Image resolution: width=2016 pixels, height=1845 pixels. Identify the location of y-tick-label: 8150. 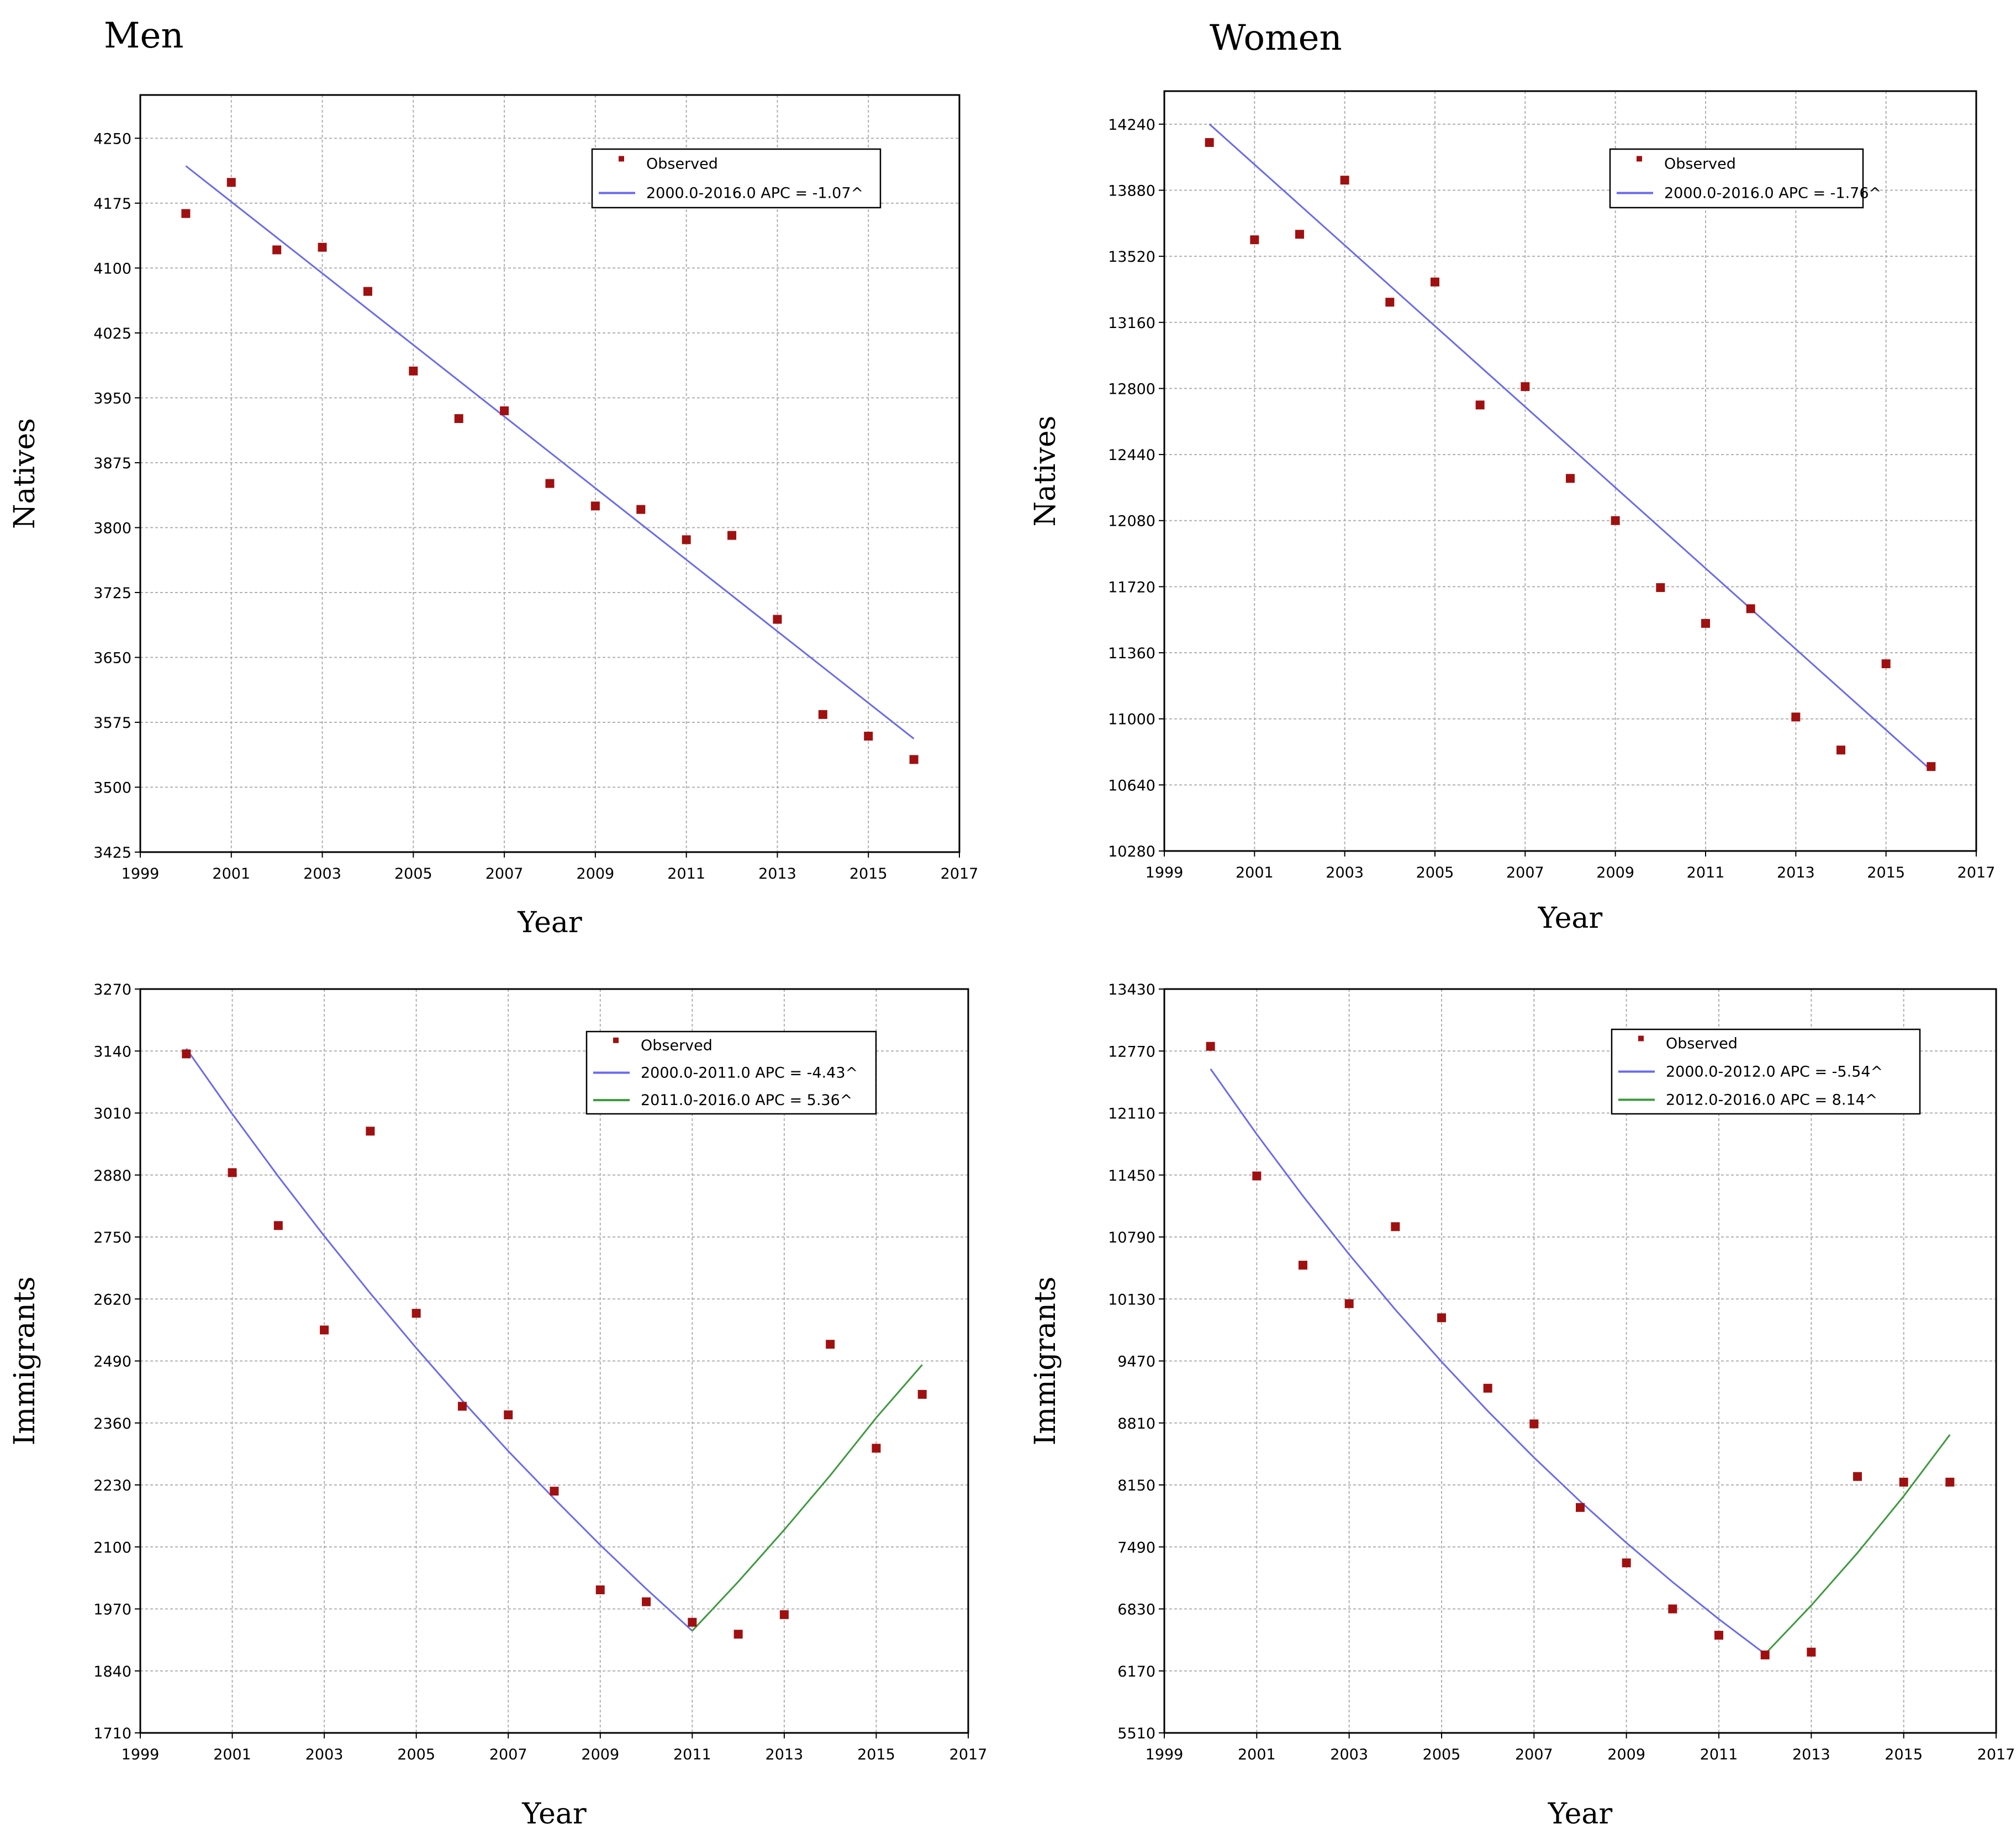
(1136, 1486).